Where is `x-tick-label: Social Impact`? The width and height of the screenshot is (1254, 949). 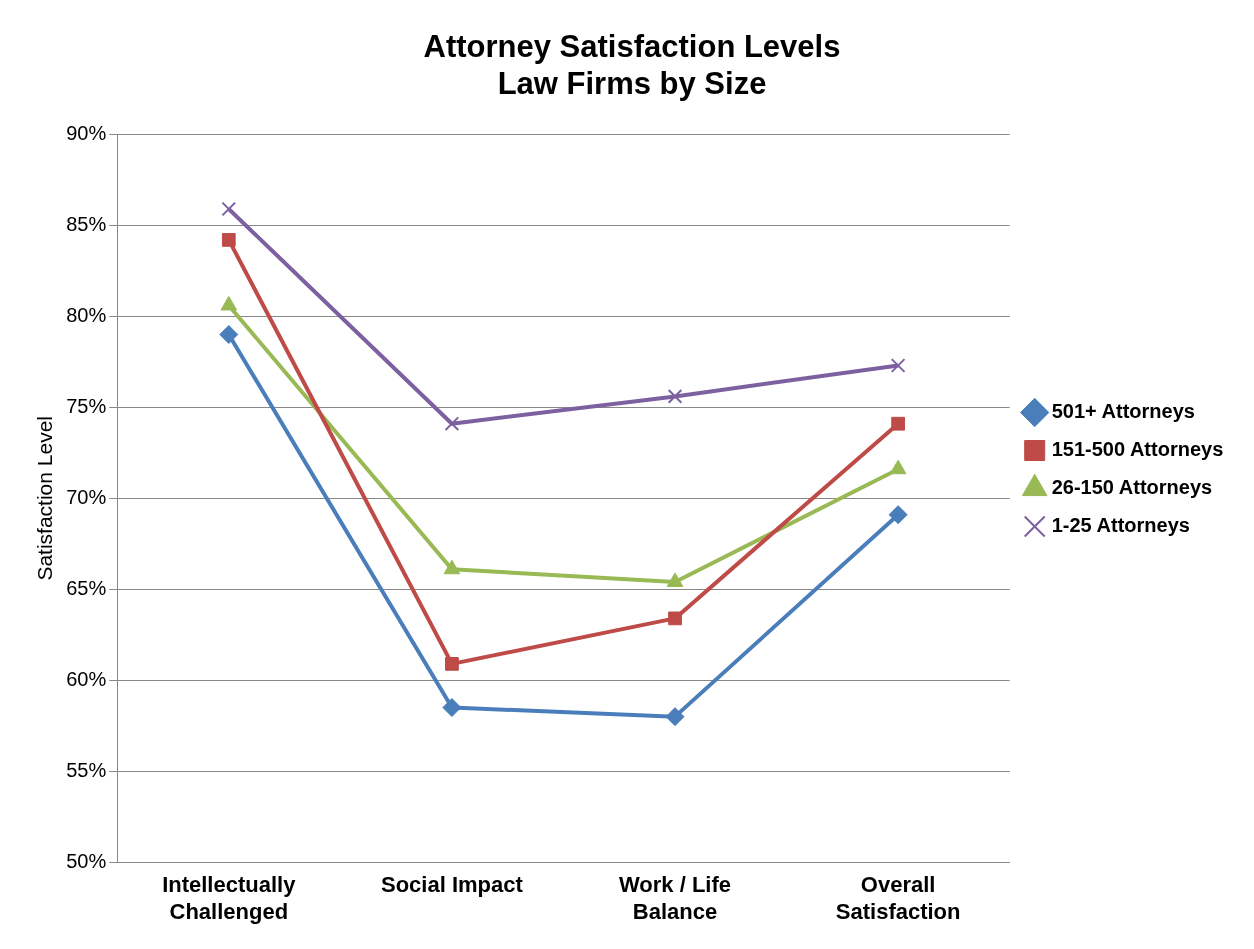 x-tick-label: Social Impact is located at coordinates (452, 885).